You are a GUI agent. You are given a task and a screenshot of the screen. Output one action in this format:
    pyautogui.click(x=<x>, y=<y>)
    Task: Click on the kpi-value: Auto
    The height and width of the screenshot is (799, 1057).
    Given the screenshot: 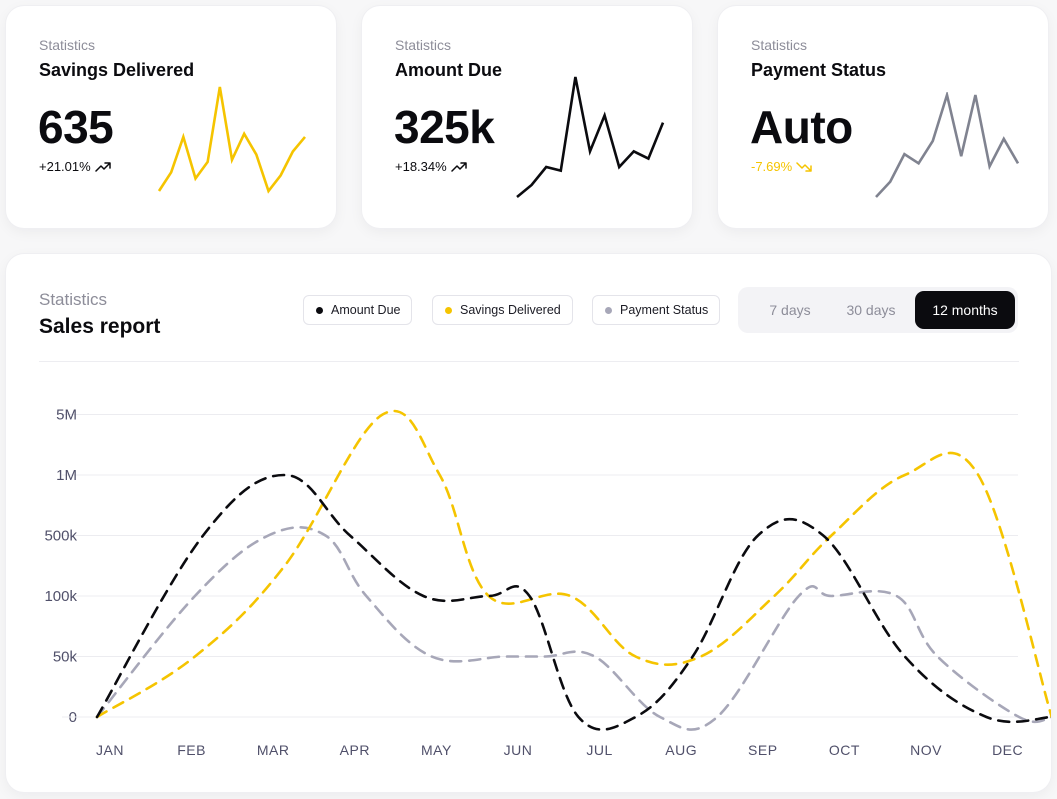 What is the action you would take?
    pyautogui.click(x=801, y=127)
    